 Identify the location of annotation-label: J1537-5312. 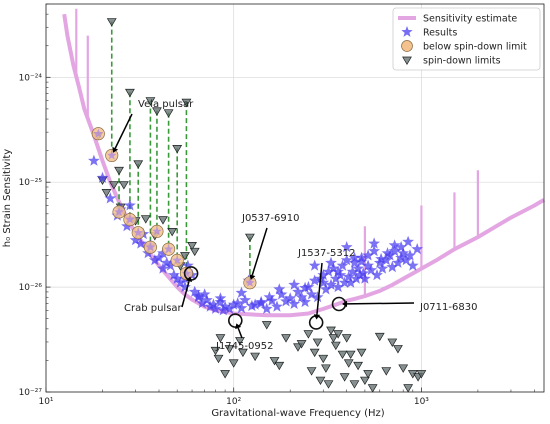
(326, 253).